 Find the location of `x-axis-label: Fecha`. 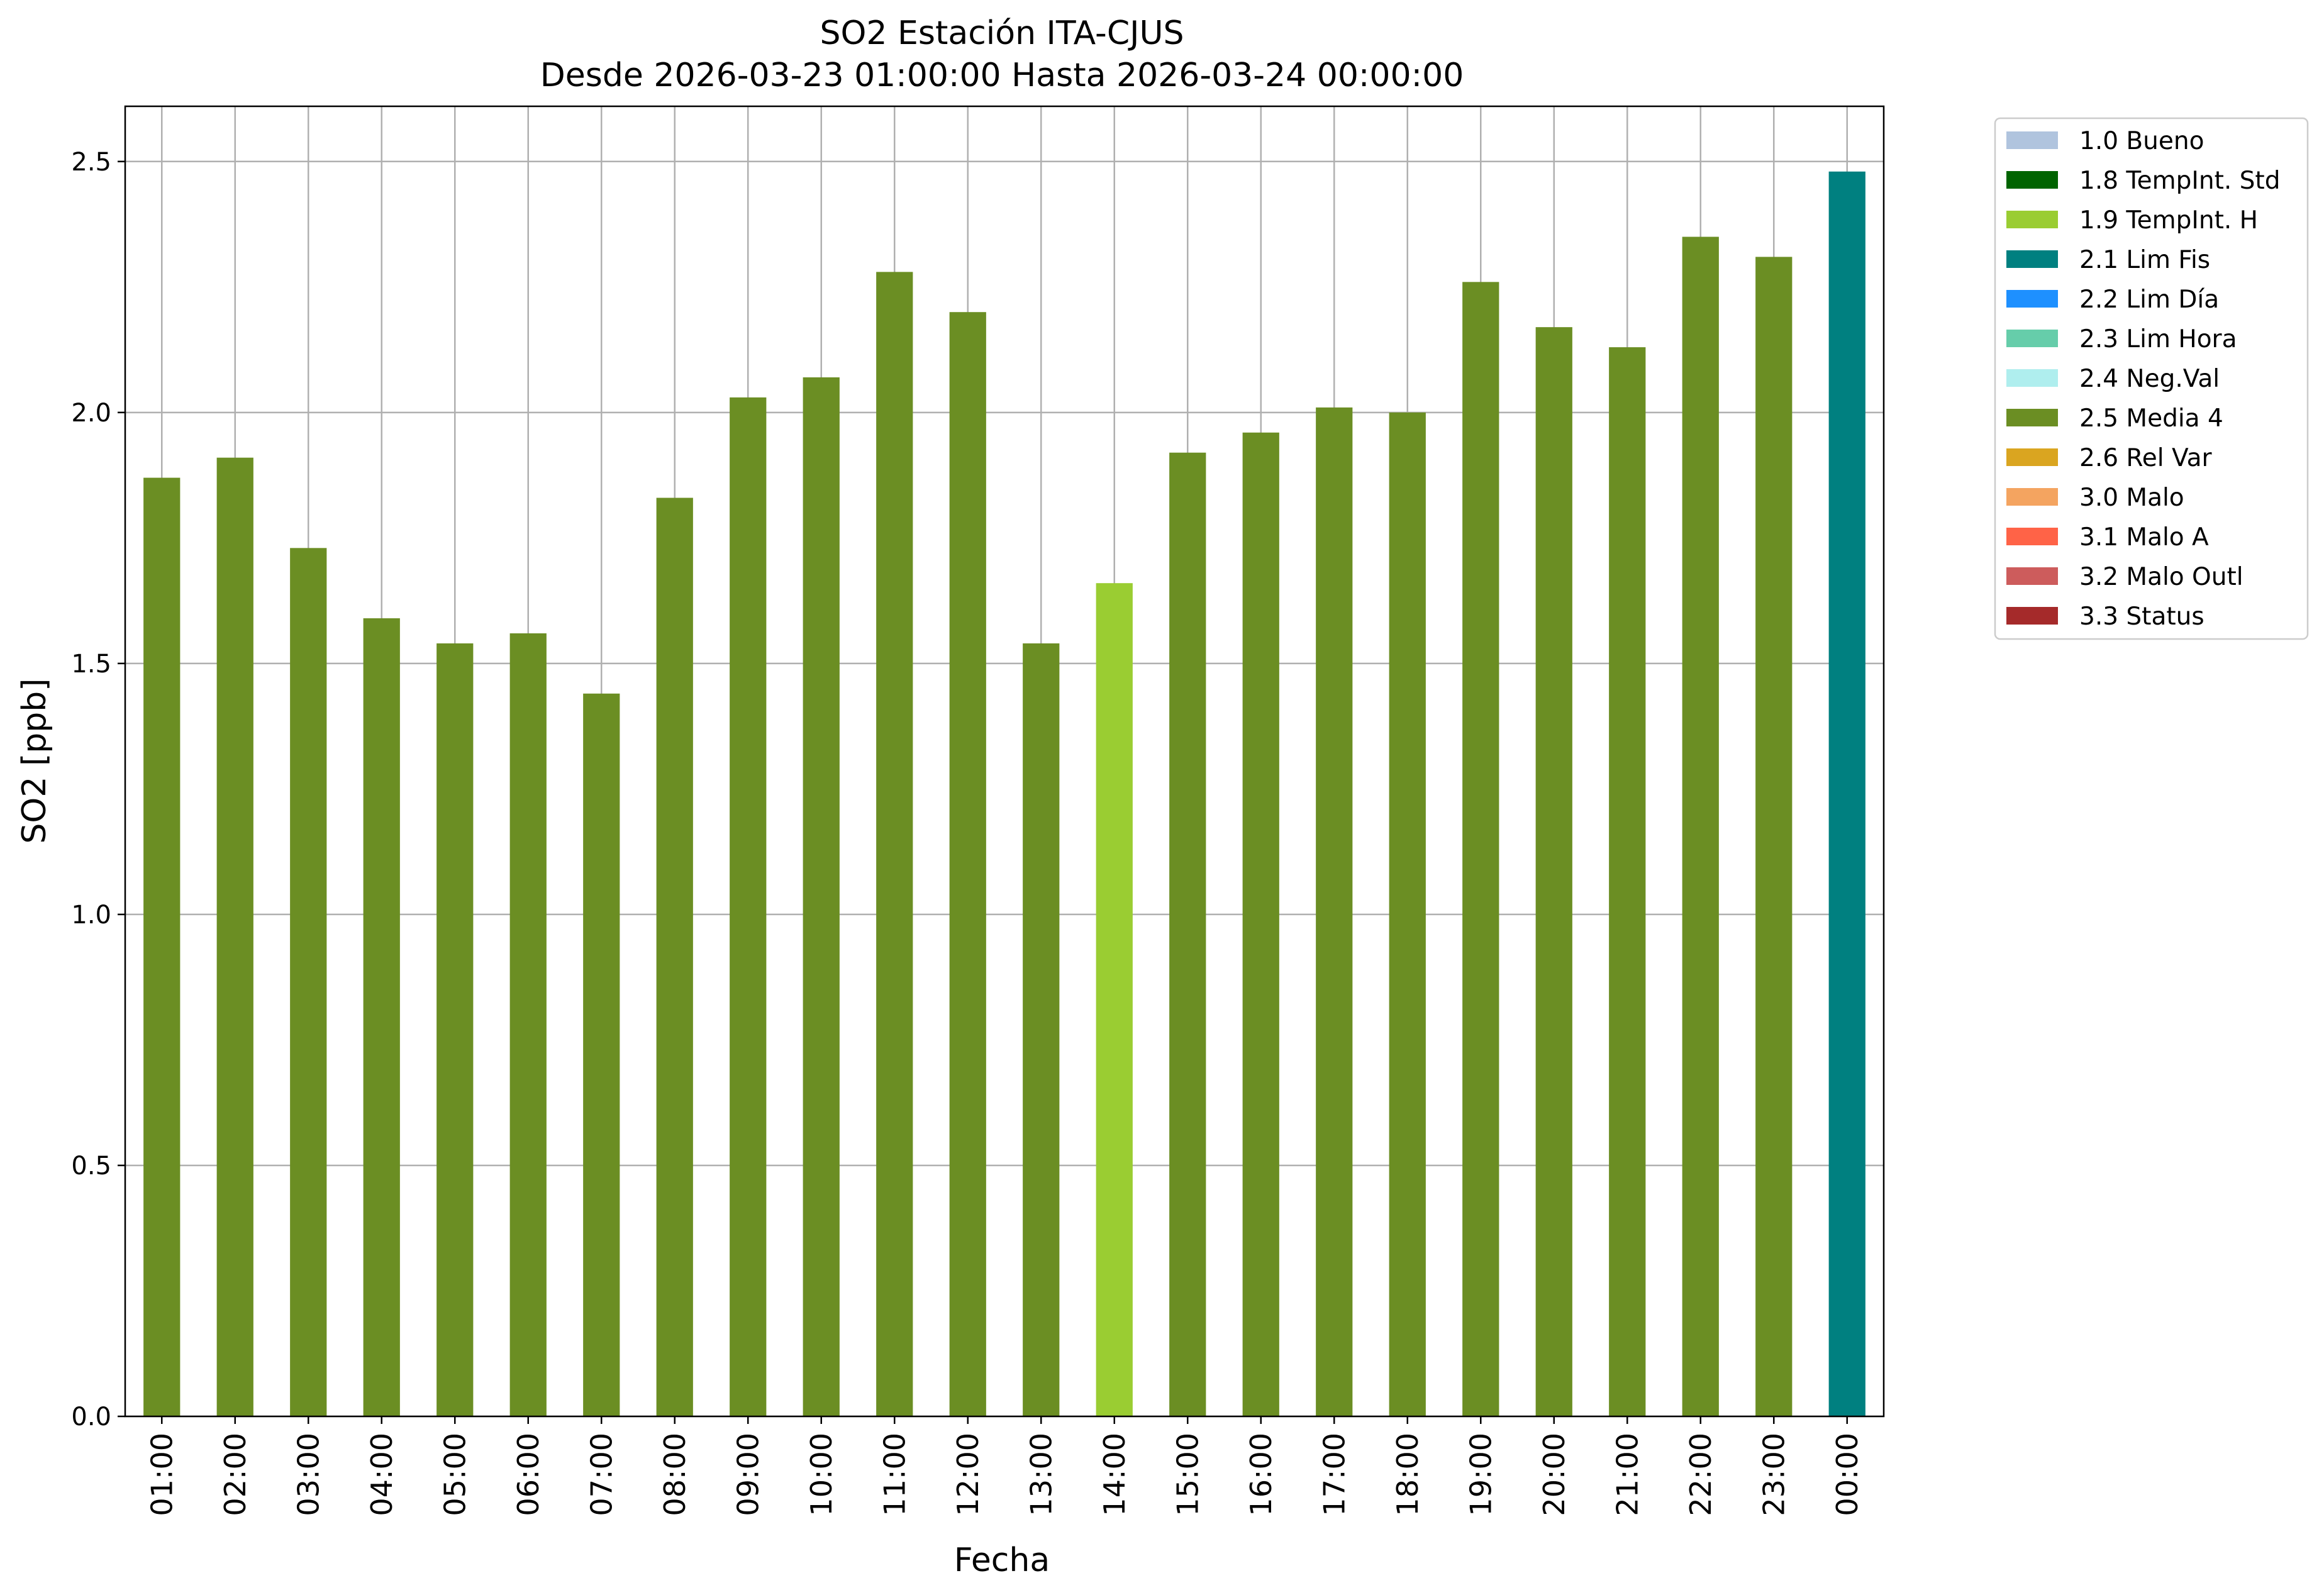

x-axis-label: Fecha is located at coordinates (1002, 1560).